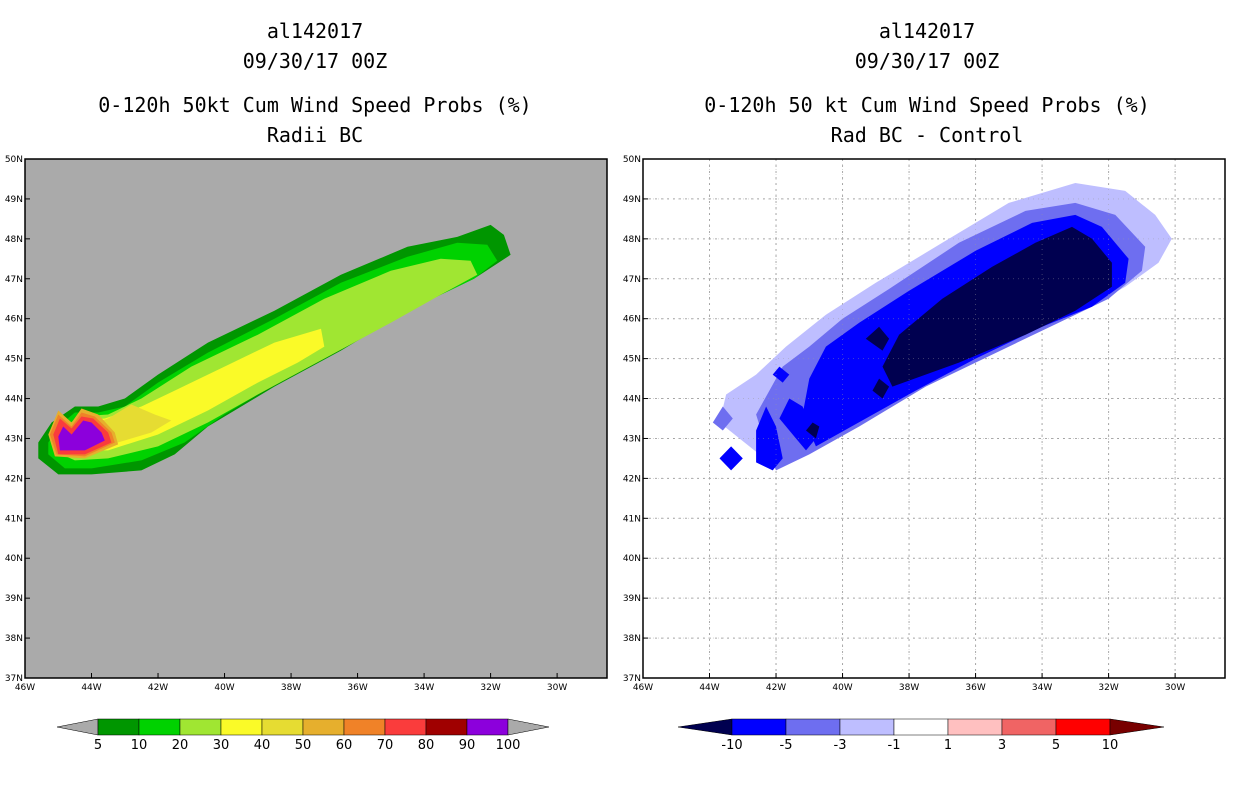 The image size is (1236, 800). What do you see at coordinates (927, 105) in the screenshot?
I see `right-title-product: 0-120h 50 kt Cum Wind Speed Probs (%)` at bounding box center [927, 105].